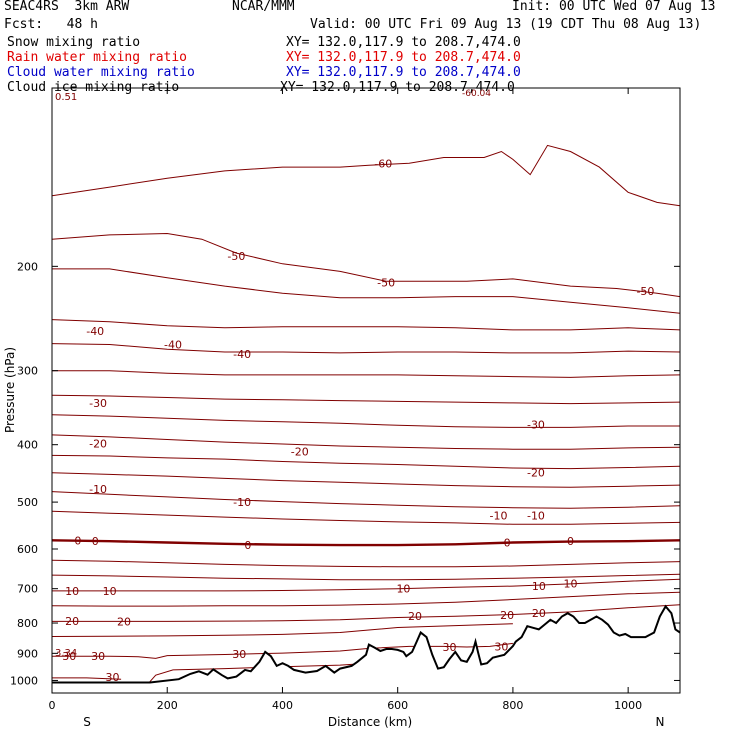 This screenshot has height=740, width=740. I want to click on isotherm-label-4: -40, so click(95, 331).